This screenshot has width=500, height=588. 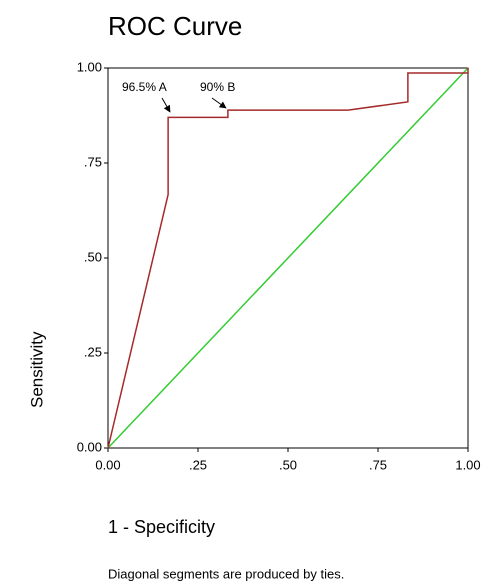 I want to click on footnote: Diagonal segments are produced by ties., so click(x=226, y=573).